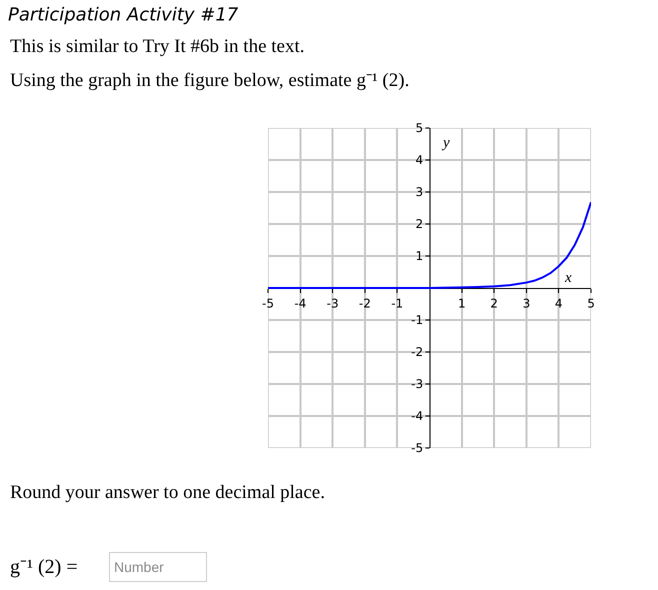 The height and width of the screenshot is (590, 658). I want to click on y-tick-label: -4, so click(417, 416).